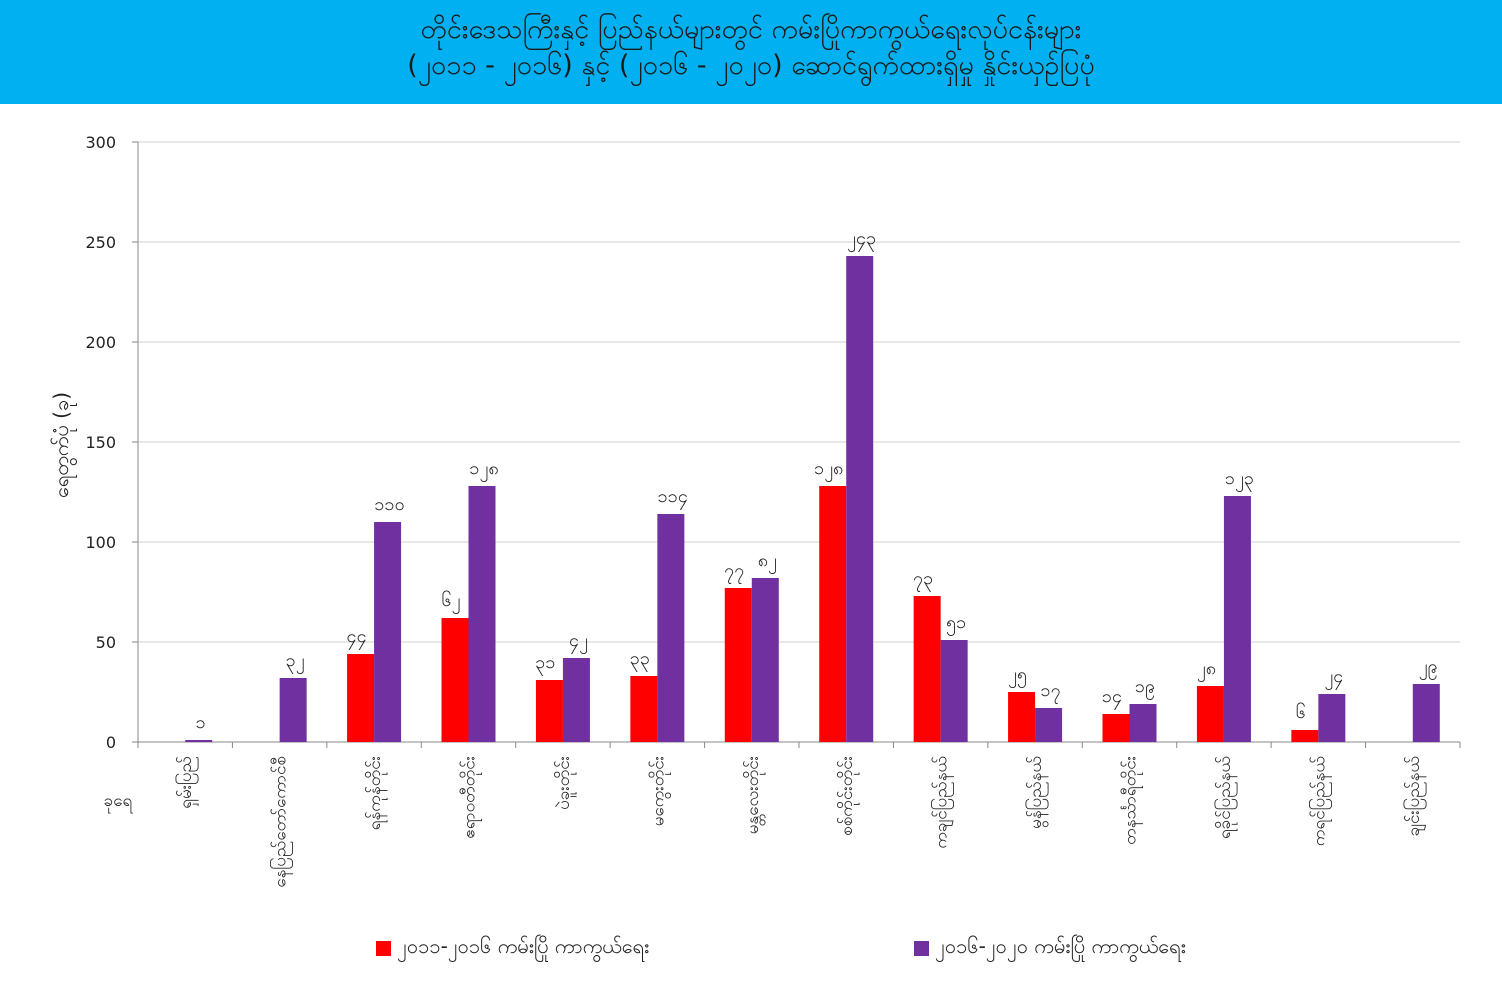 This screenshot has height=1005, width=1502. I want to click on data-label-series-1: ၆၂, so click(451, 602).